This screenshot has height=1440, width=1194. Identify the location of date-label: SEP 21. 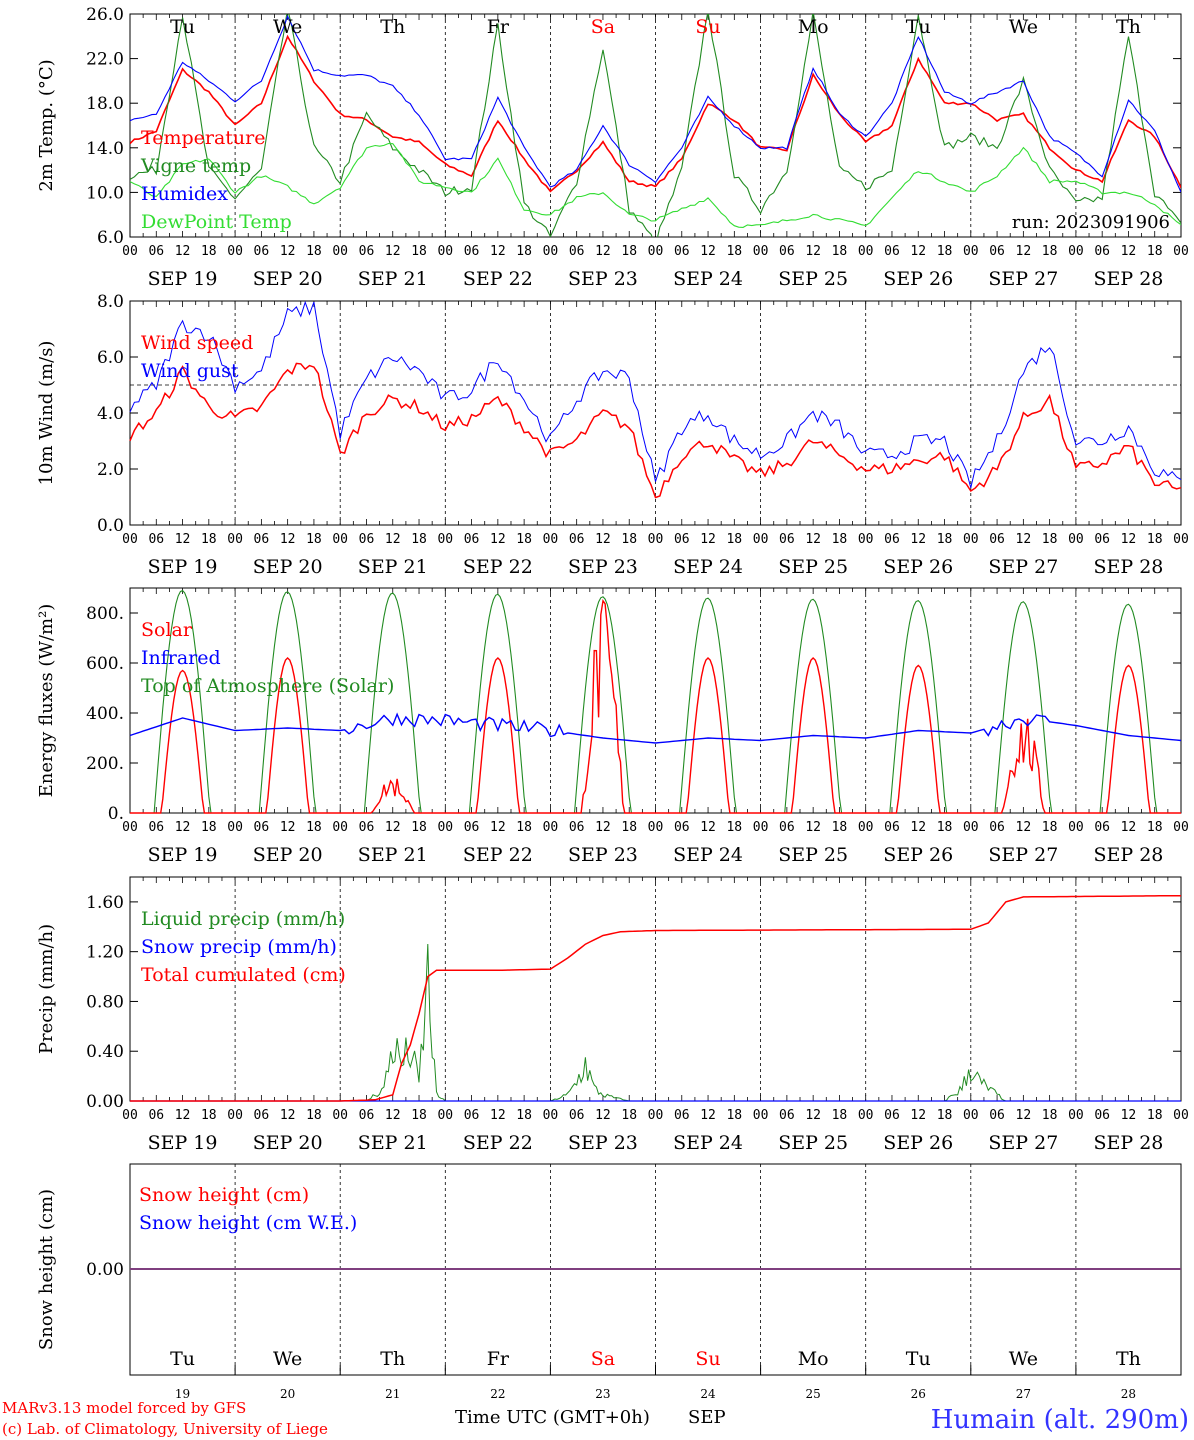
(393, 855).